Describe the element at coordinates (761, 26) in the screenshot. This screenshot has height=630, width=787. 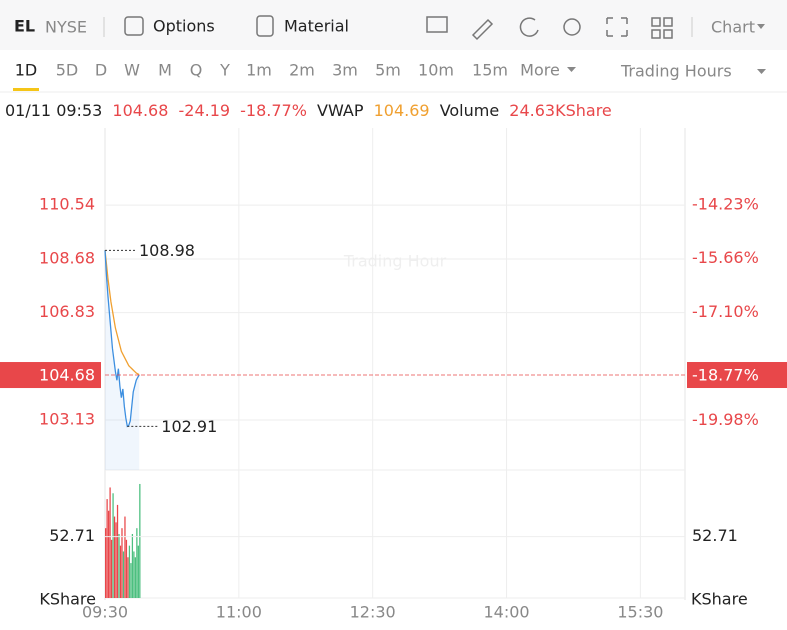
I see `chart-menu-arrow` at that location.